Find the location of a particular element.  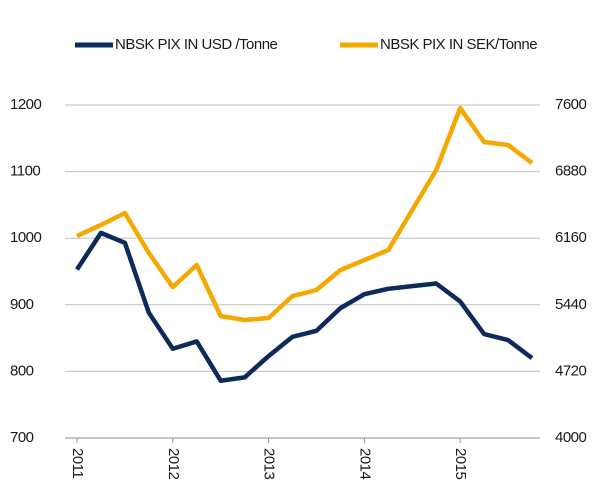

legend-label: NBSK PIX IN USD /Tonne is located at coordinates (196, 44).